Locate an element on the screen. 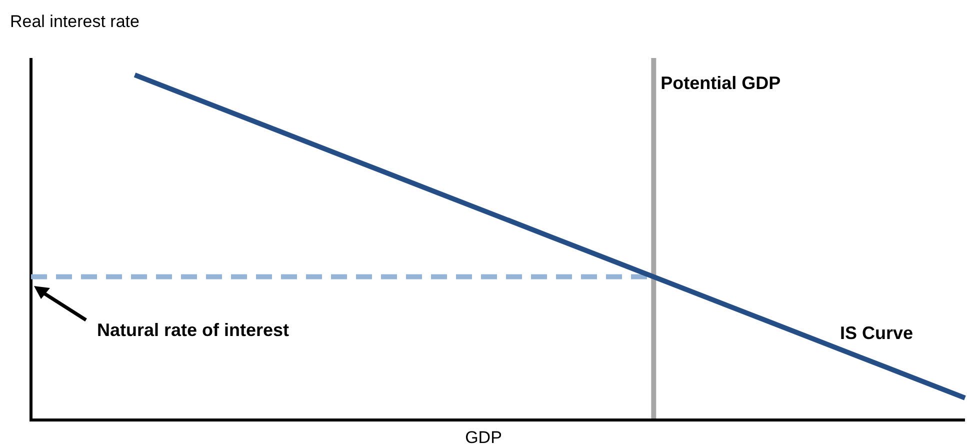 The image size is (967, 448). x-axis-title: GDP is located at coordinates (483, 438).